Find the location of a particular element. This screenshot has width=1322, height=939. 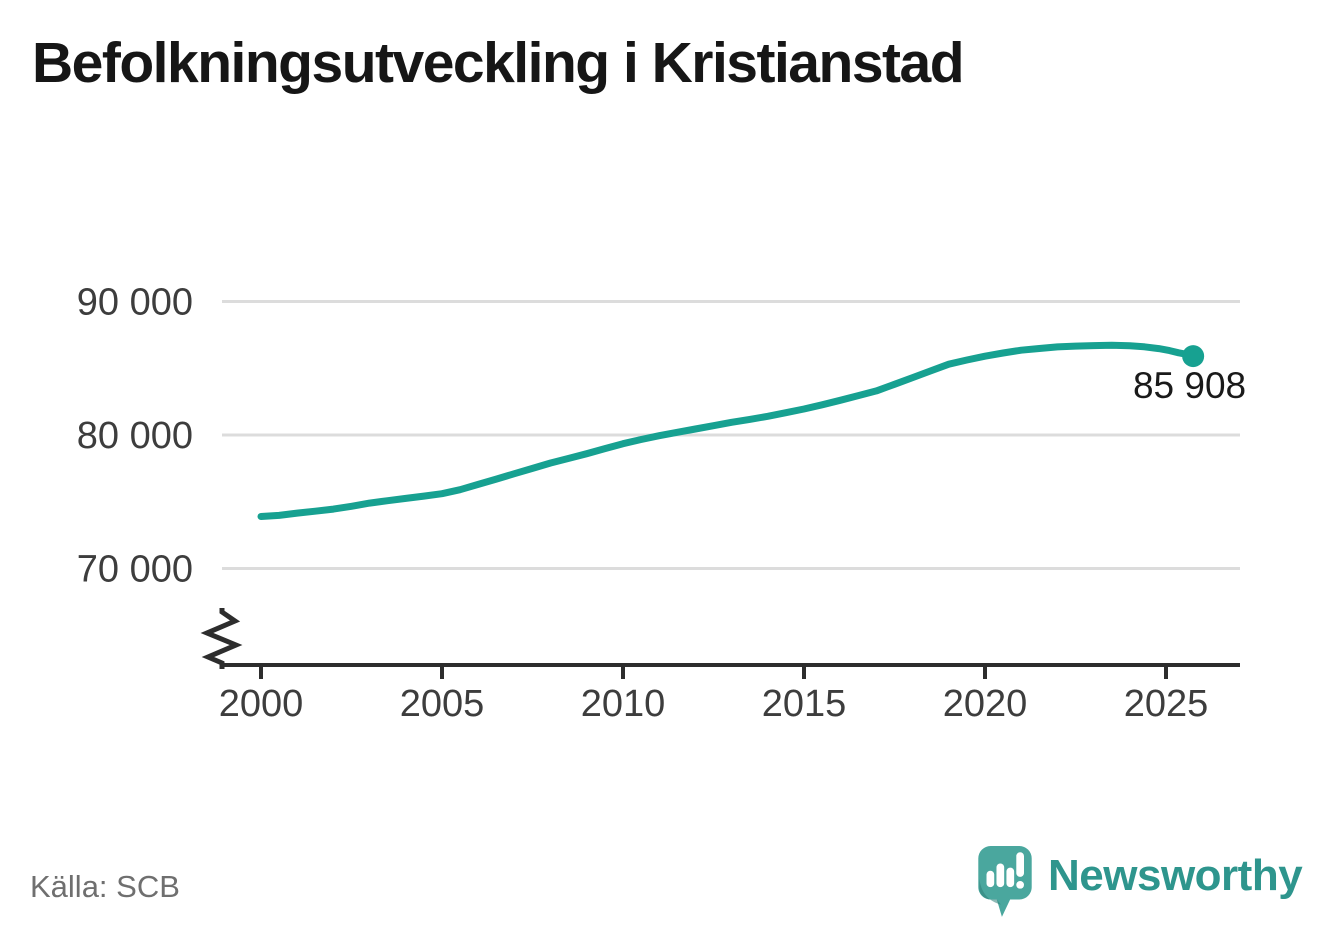

logo-exclamation-dot is located at coordinates (1020, 884).